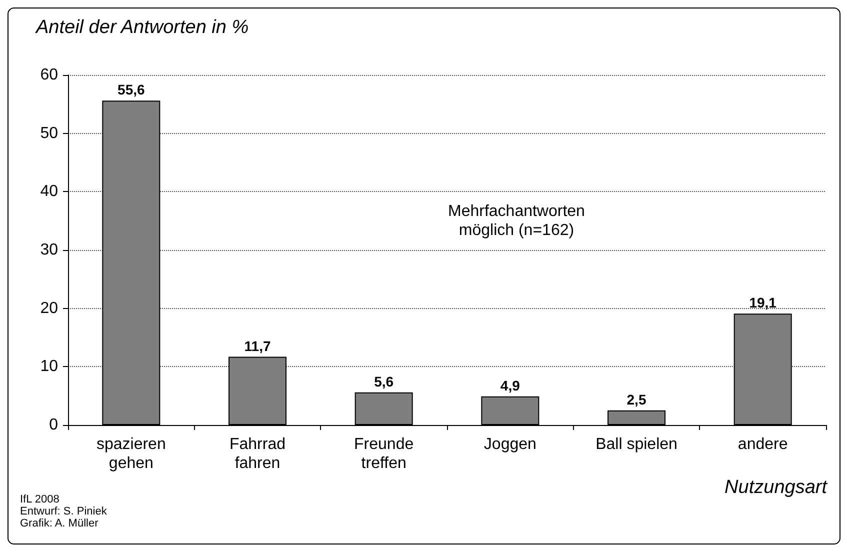  What do you see at coordinates (636, 399) in the screenshot?
I see `data-label: 2,5` at bounding box center [636, 399].